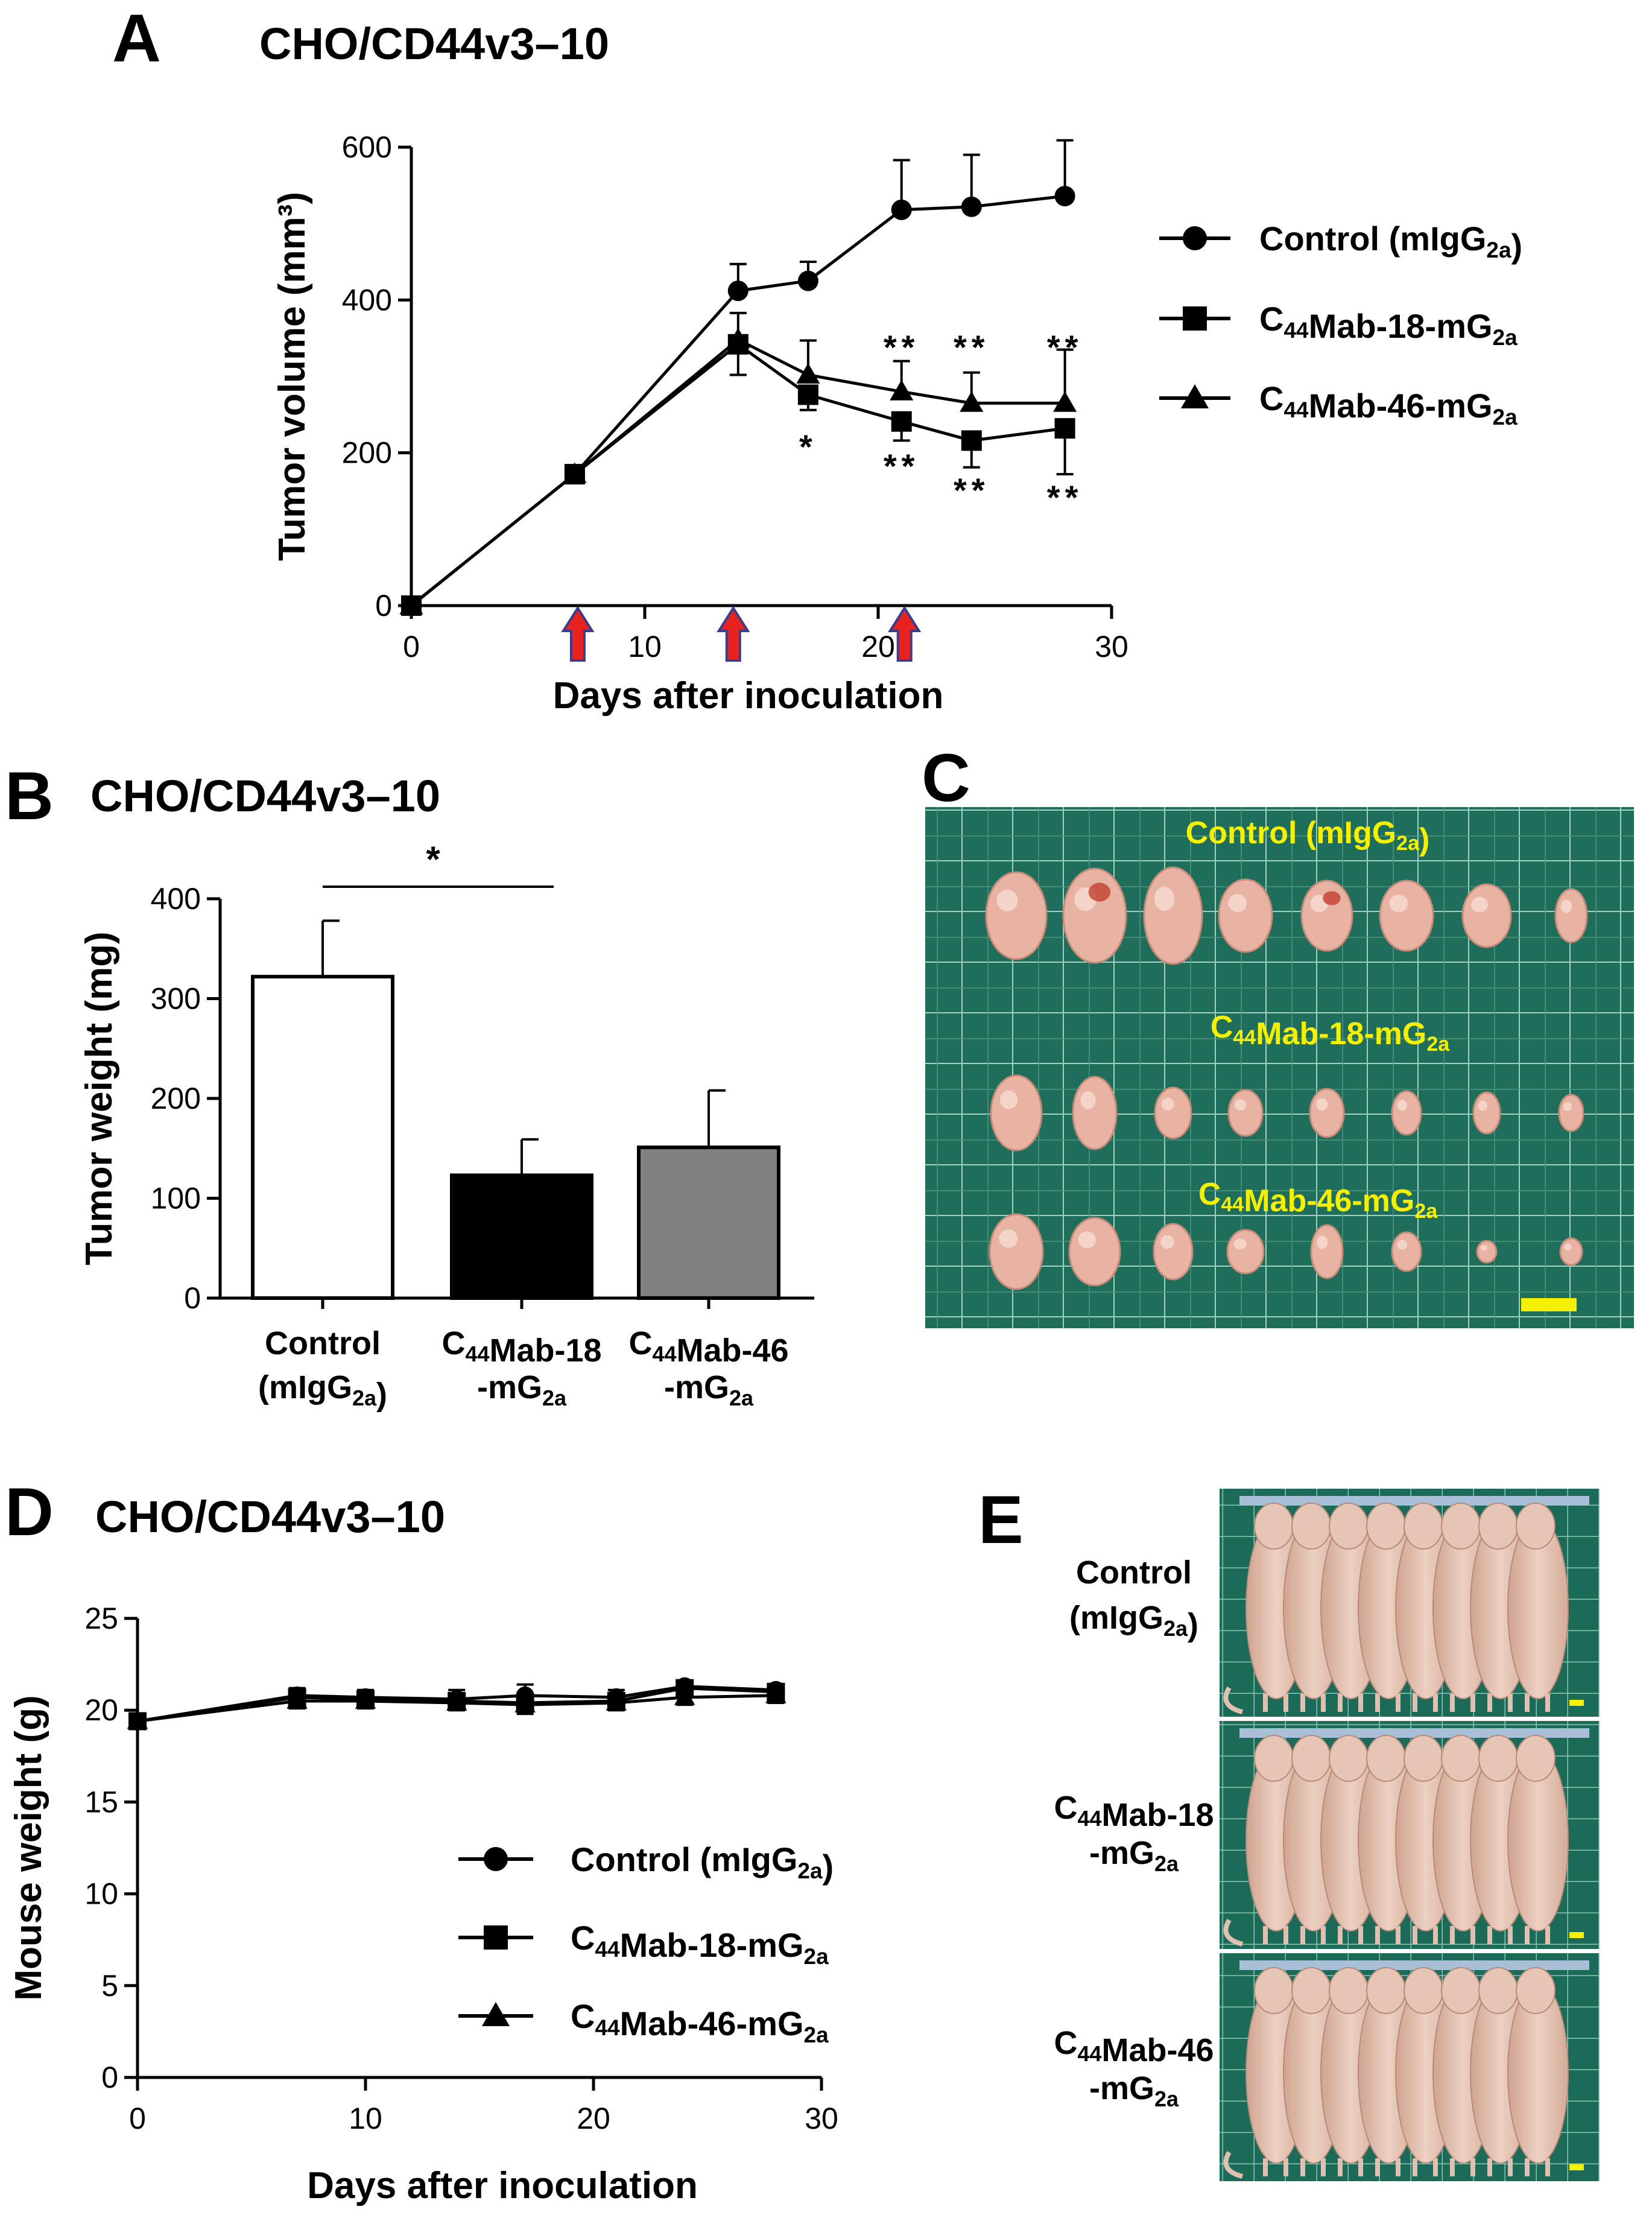 Image resolution: width=1652 pixels, height=2221 pixels. I want to click on tumor-blood, so click(1099, 892).